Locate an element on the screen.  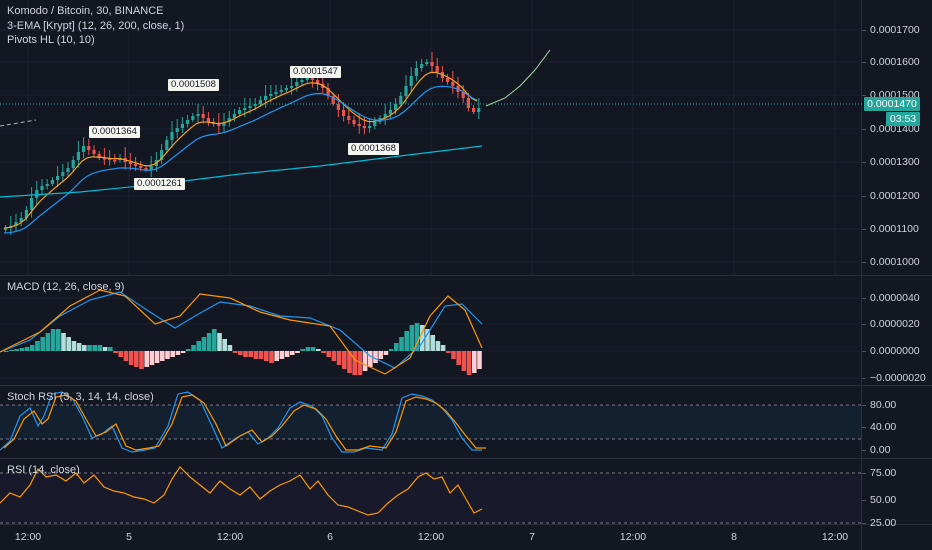
price-tick: 0.0001600 is located at coordinates (895, 62).